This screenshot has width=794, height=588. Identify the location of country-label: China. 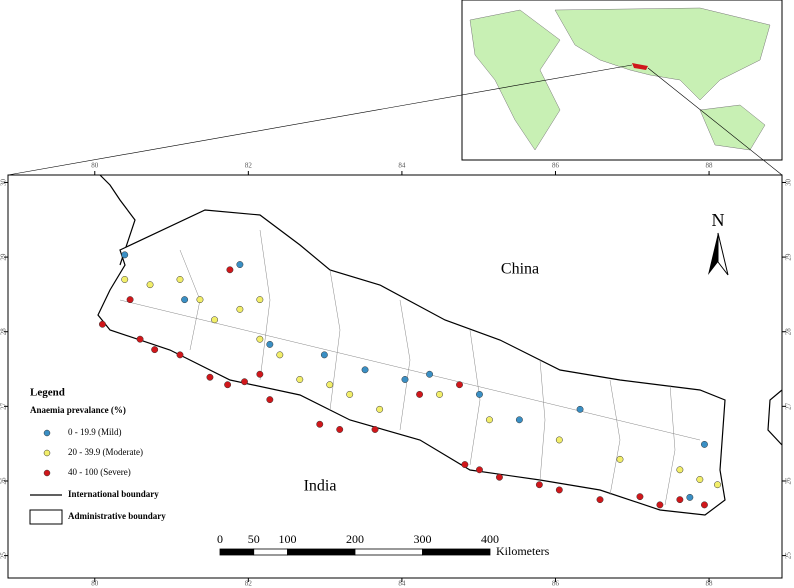
(520, 269).